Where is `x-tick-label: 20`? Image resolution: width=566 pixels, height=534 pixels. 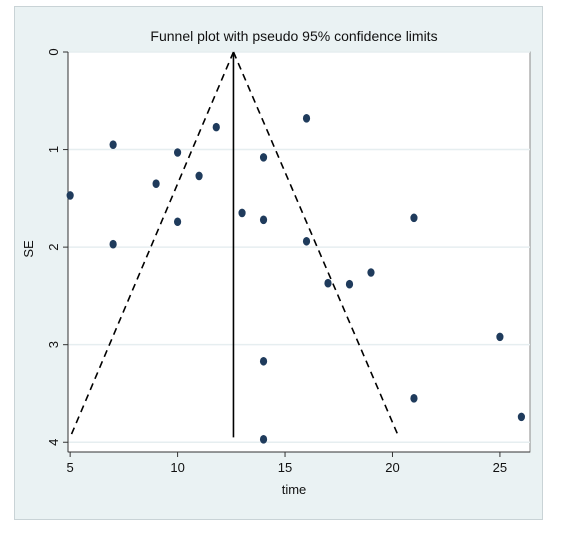 x-tick-label: 20 is located at coordinates (392, 467).